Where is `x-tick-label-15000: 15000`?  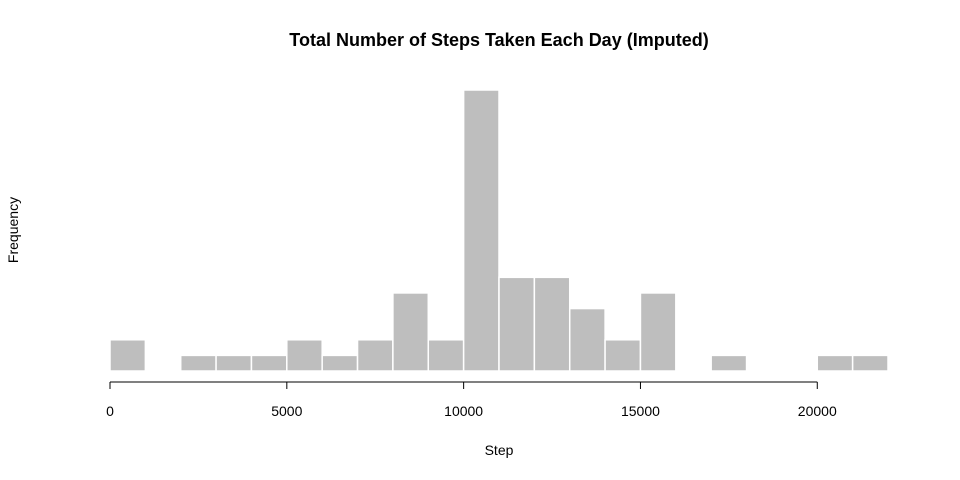 x-tick-label-15000: 15000 is located at coordinates (640, 411).